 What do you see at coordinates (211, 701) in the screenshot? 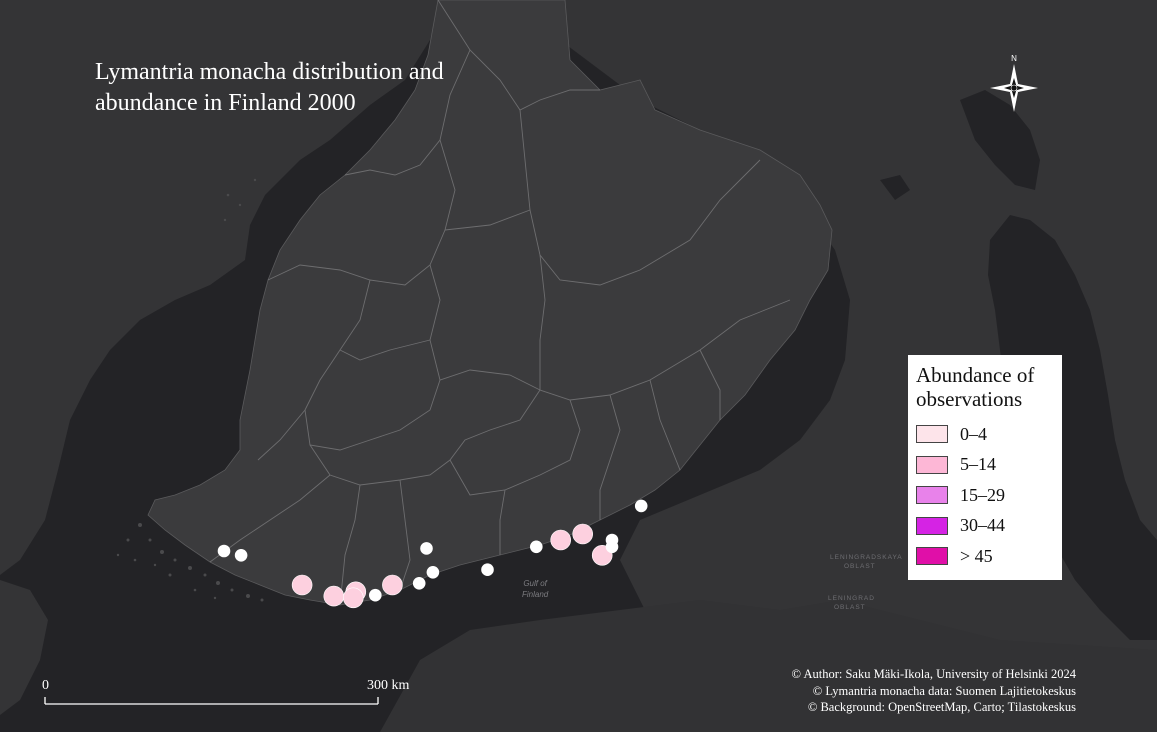
I see `scale-bar` at bounding box center [211, 701].